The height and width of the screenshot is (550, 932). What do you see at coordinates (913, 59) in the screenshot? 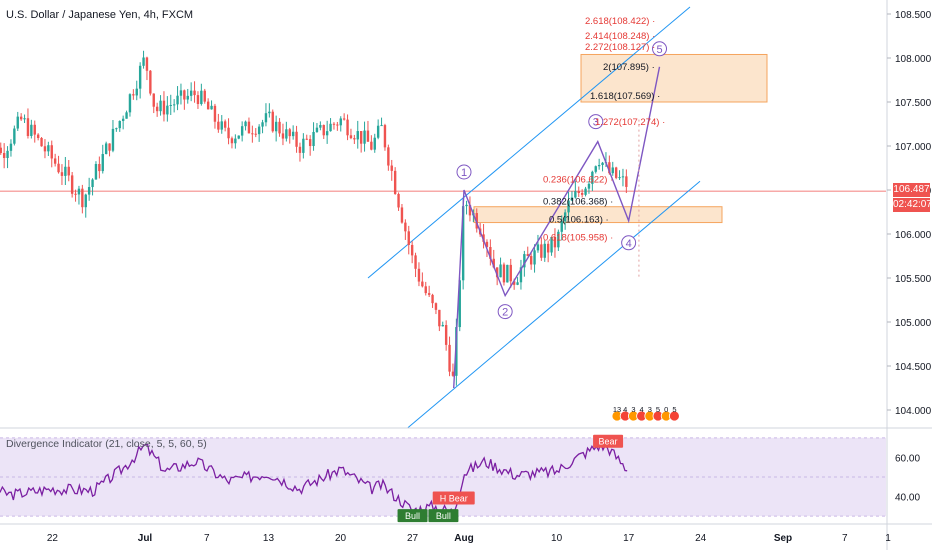
I see `y-tick-label: 108.000` at bounding box center [913, 59].